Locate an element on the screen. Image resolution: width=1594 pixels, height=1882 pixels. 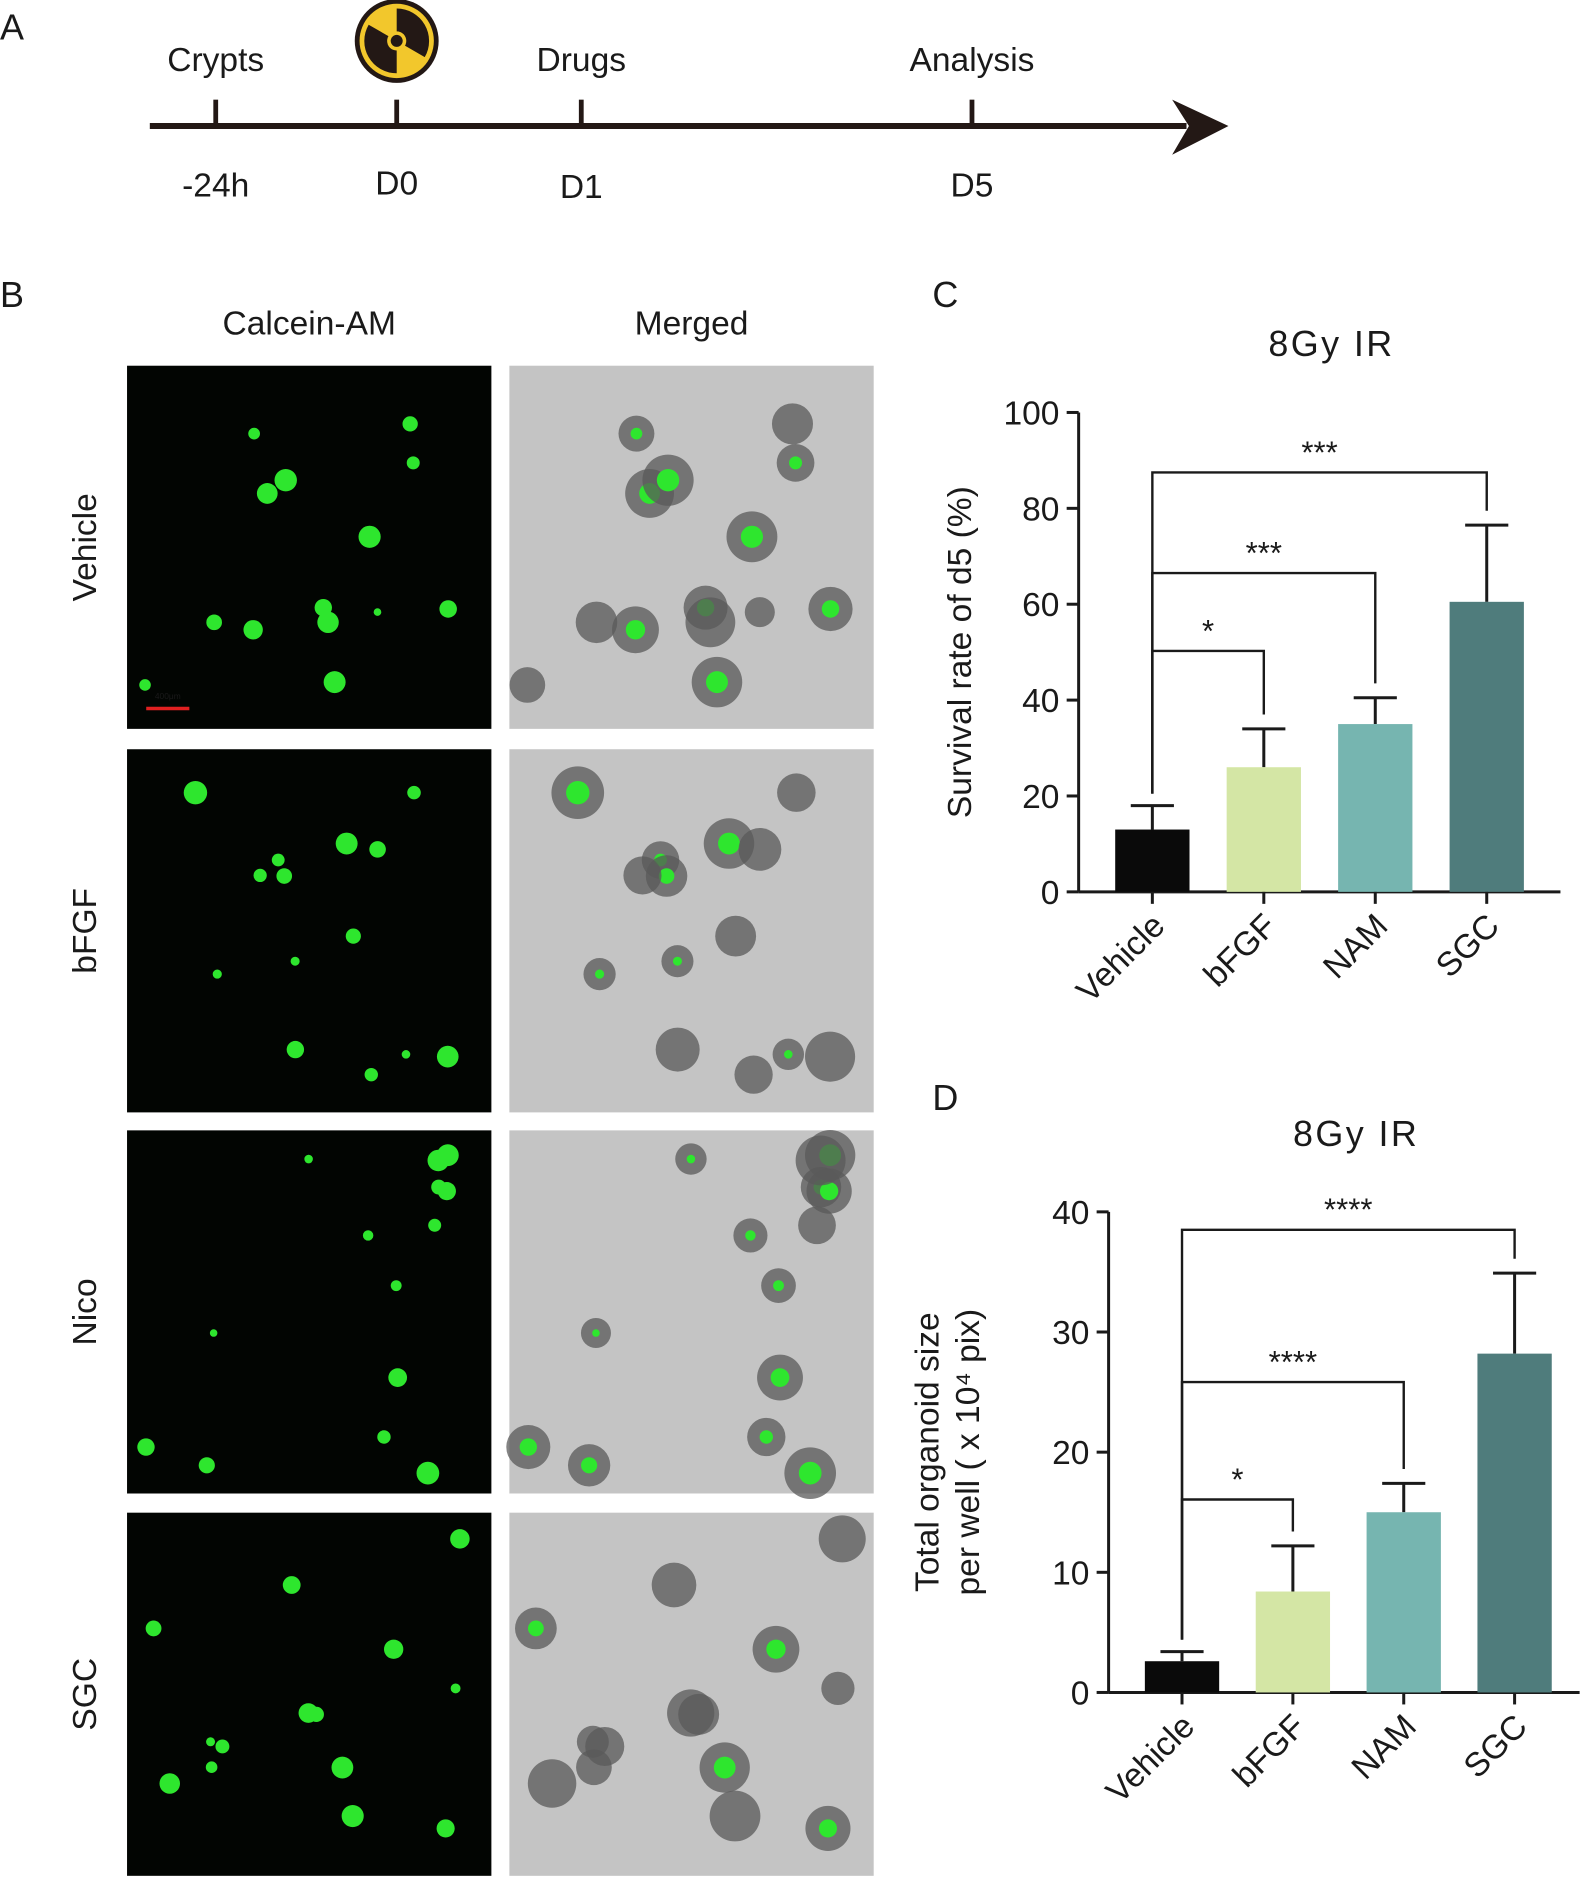
timeline-arrow is located at coordinates (1200, 127).